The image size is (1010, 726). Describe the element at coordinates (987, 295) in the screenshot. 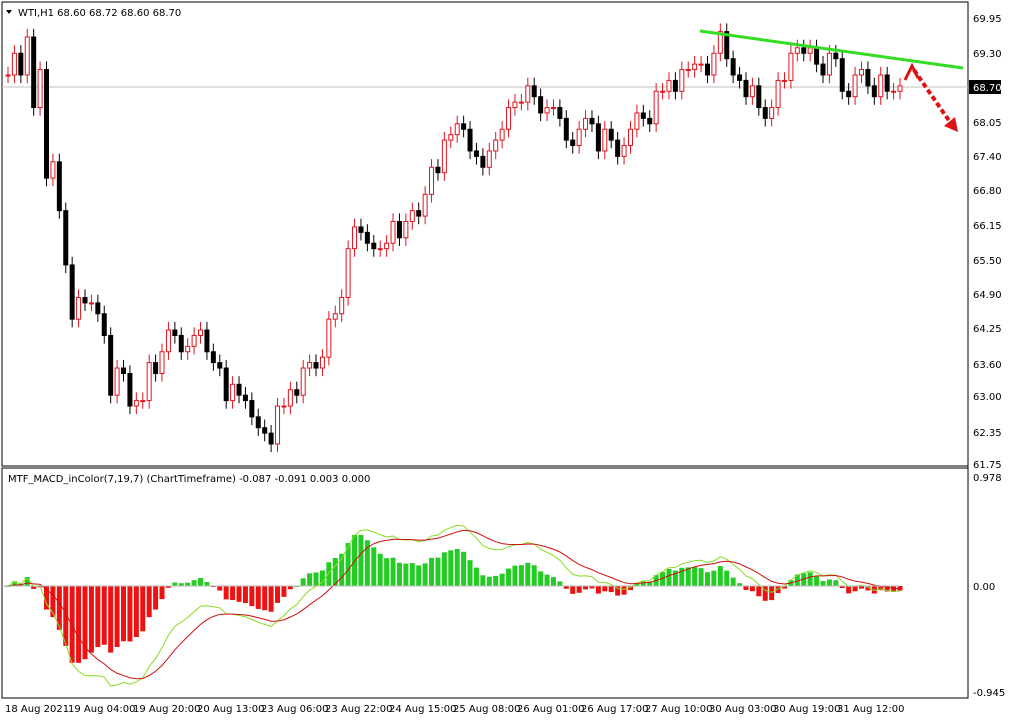

I see `price-tick: 64.90` at that location.